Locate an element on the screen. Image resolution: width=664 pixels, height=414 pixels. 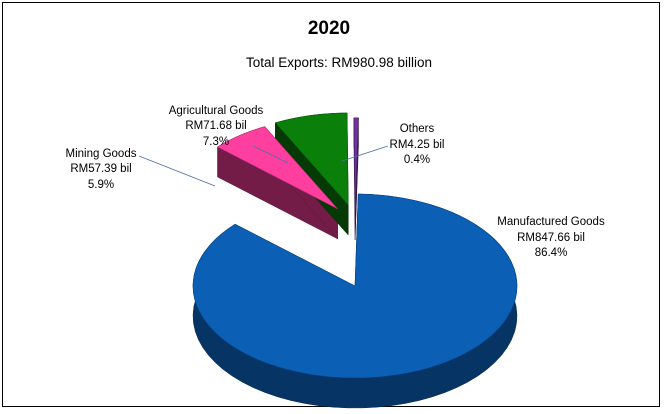
chart-subtitle: Total Exports: RM980.98 billion is located at coordinates (339, 62).